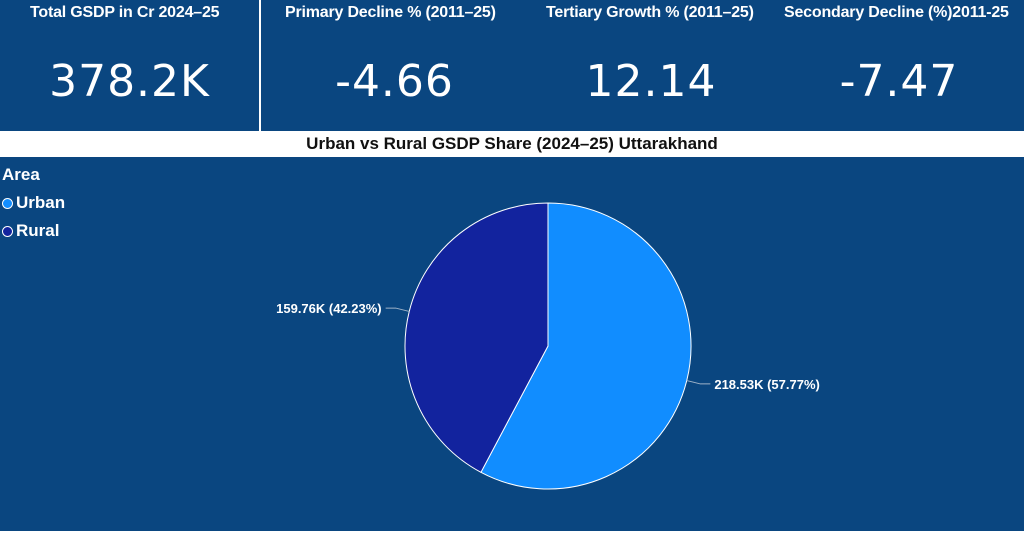 The height and width of the screenshot is (534, 1024). What do you see at coordinates (41, 202) in the screenshot?
I see `legend-label: Urban` at bounding box center [41, 202].